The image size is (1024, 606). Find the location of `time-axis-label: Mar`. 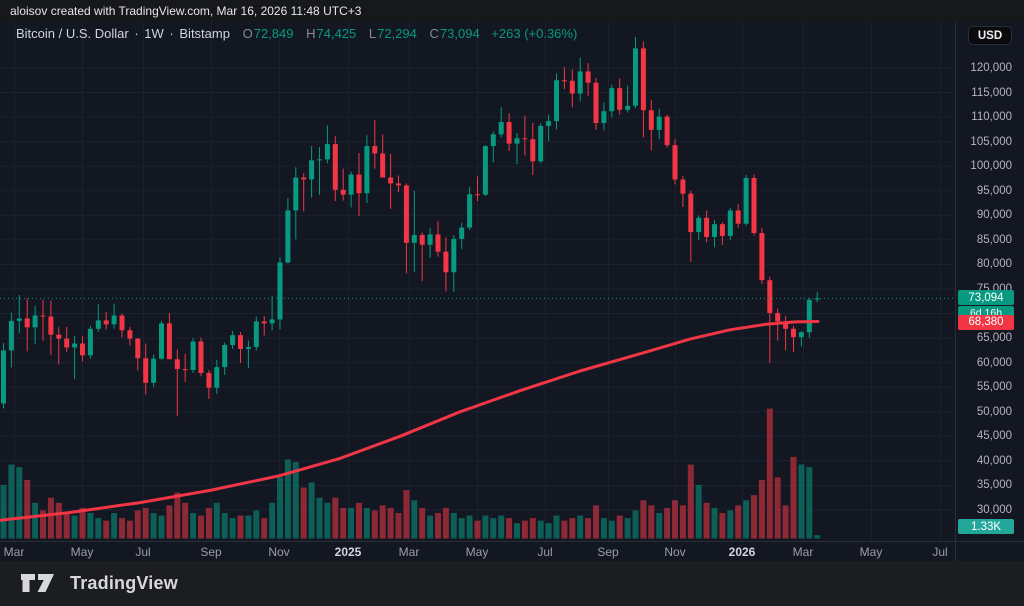

time-axis-label: Mar is located at coordinates (14, 552).